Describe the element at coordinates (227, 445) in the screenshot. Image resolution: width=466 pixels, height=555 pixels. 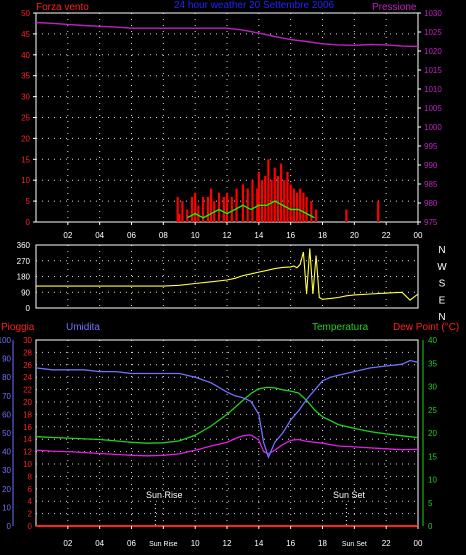
I see `dewpoint-line` at that location.